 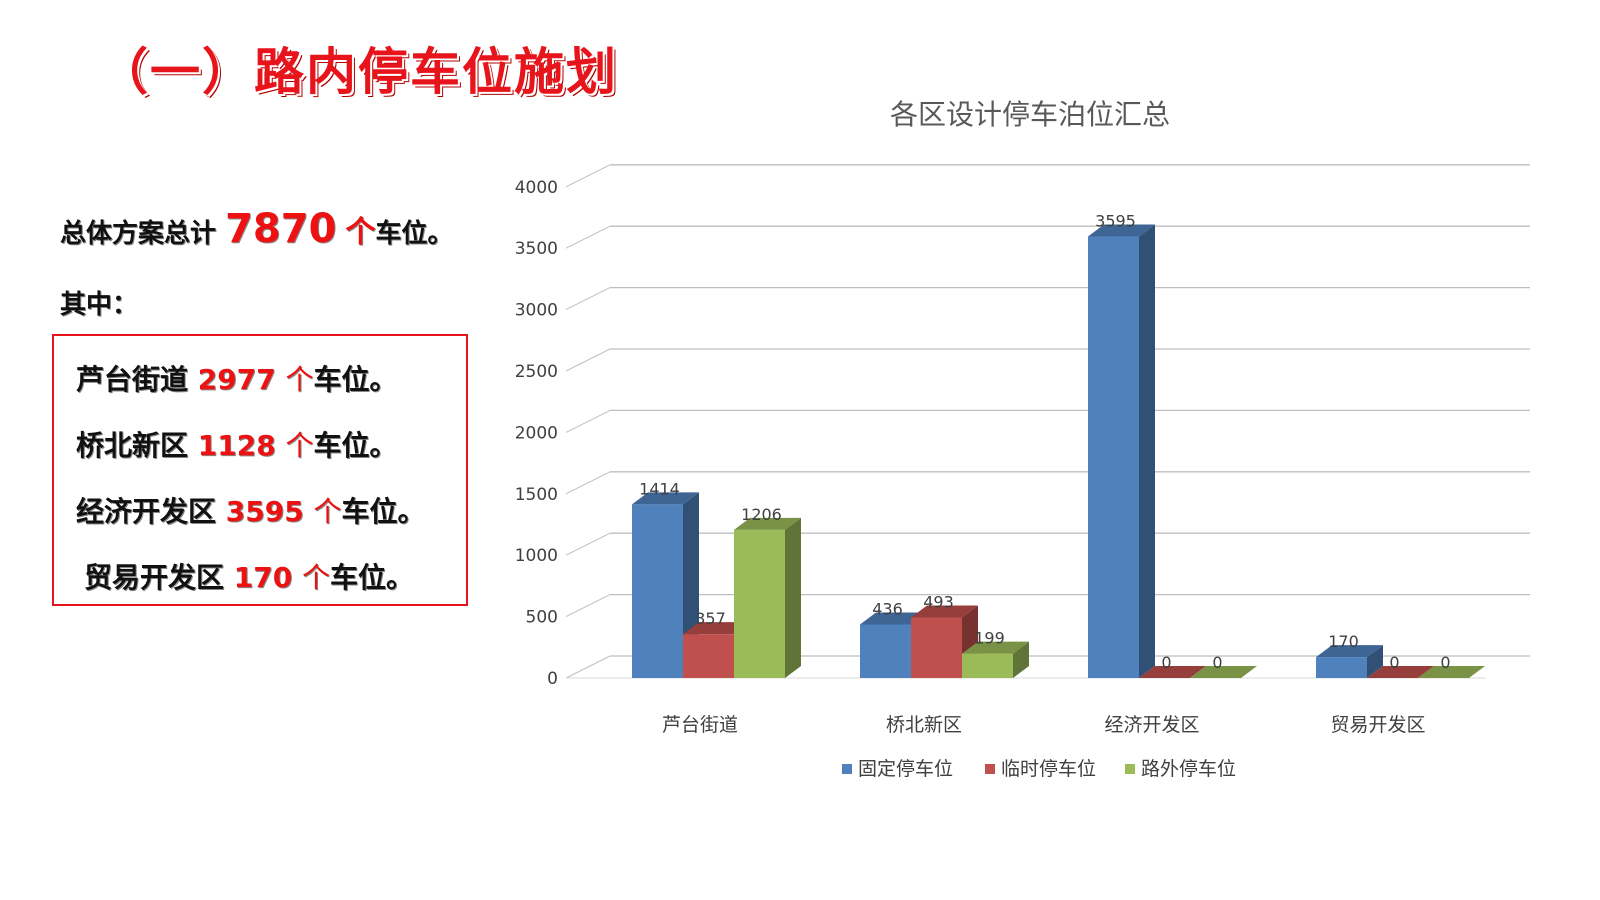 What do you see at coordinates (536, 188) in the screenshot?
I see `y-tick-label: 4000` at bounding box center [536, 188].